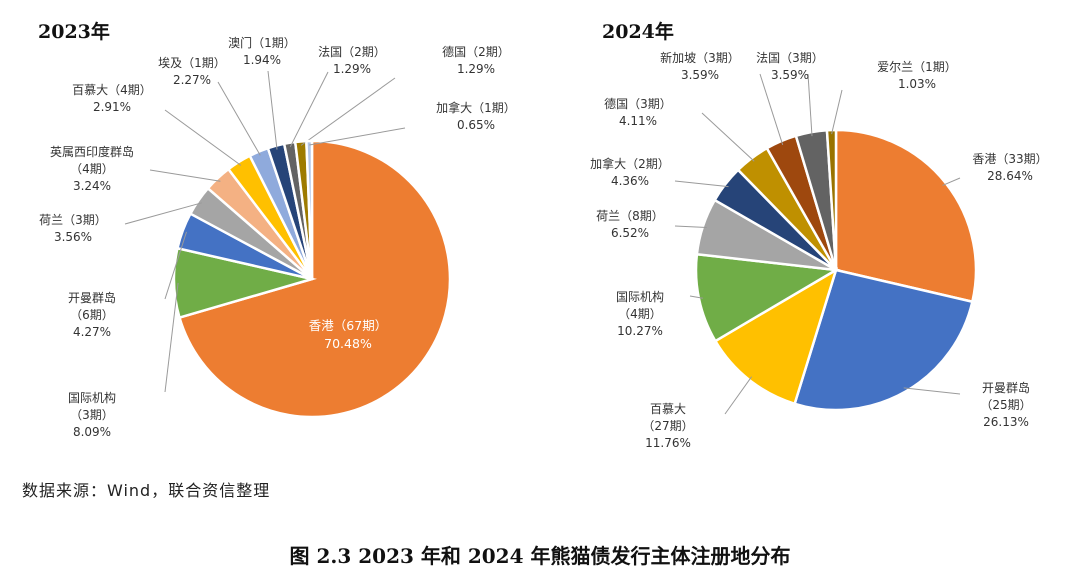 This screenshot has height=576, width=1080. Describe the element at coordinates (92, 332) in the screenshot. I see `slice-label-value: 4.27%` at that location.